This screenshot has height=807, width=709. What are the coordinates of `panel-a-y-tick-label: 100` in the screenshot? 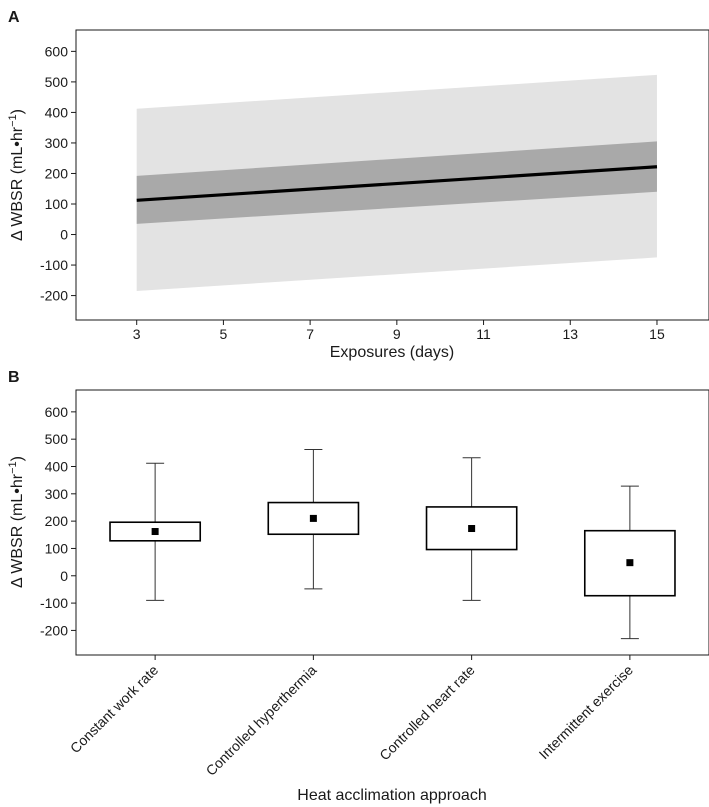 It's located at (57, 204).